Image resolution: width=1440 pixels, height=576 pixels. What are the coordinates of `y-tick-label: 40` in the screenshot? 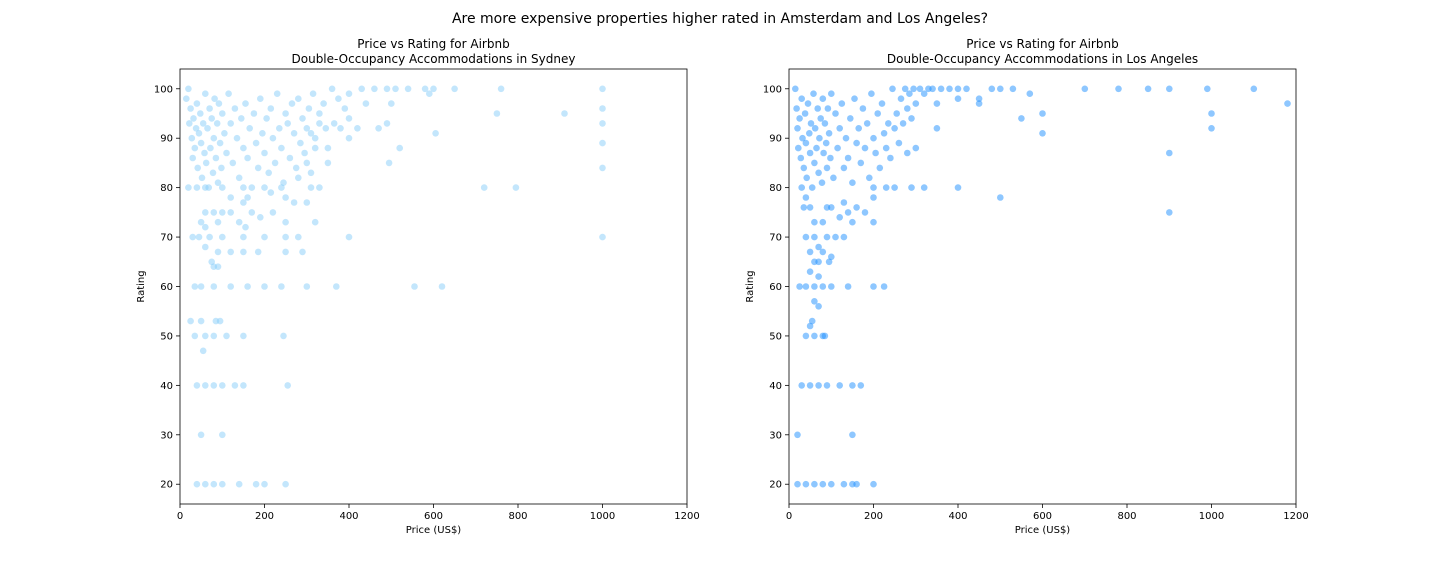 It's located at (166, 386).